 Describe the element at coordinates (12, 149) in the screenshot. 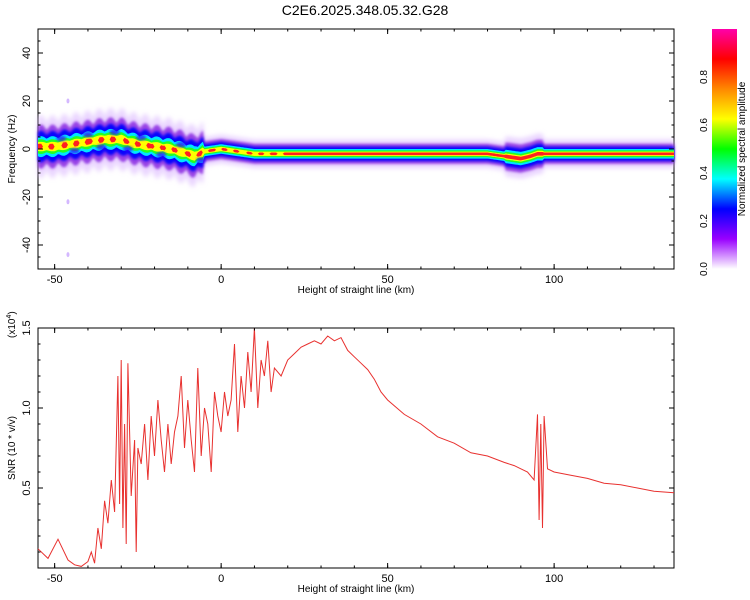

I see `top-y-axis-label: Frequency (Hz)` at that location.